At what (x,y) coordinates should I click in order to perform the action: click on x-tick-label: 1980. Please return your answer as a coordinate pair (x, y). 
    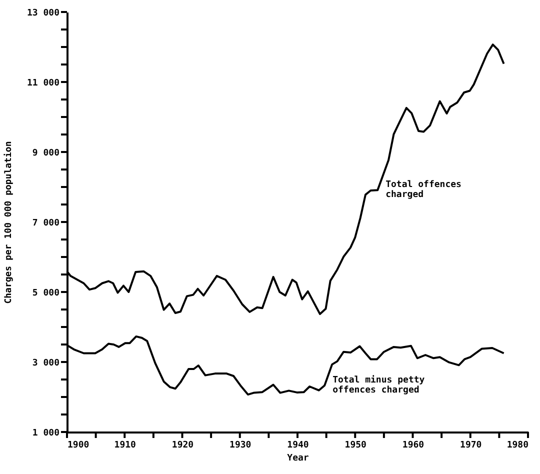
    Looking at the image, I should click on (517, 445).